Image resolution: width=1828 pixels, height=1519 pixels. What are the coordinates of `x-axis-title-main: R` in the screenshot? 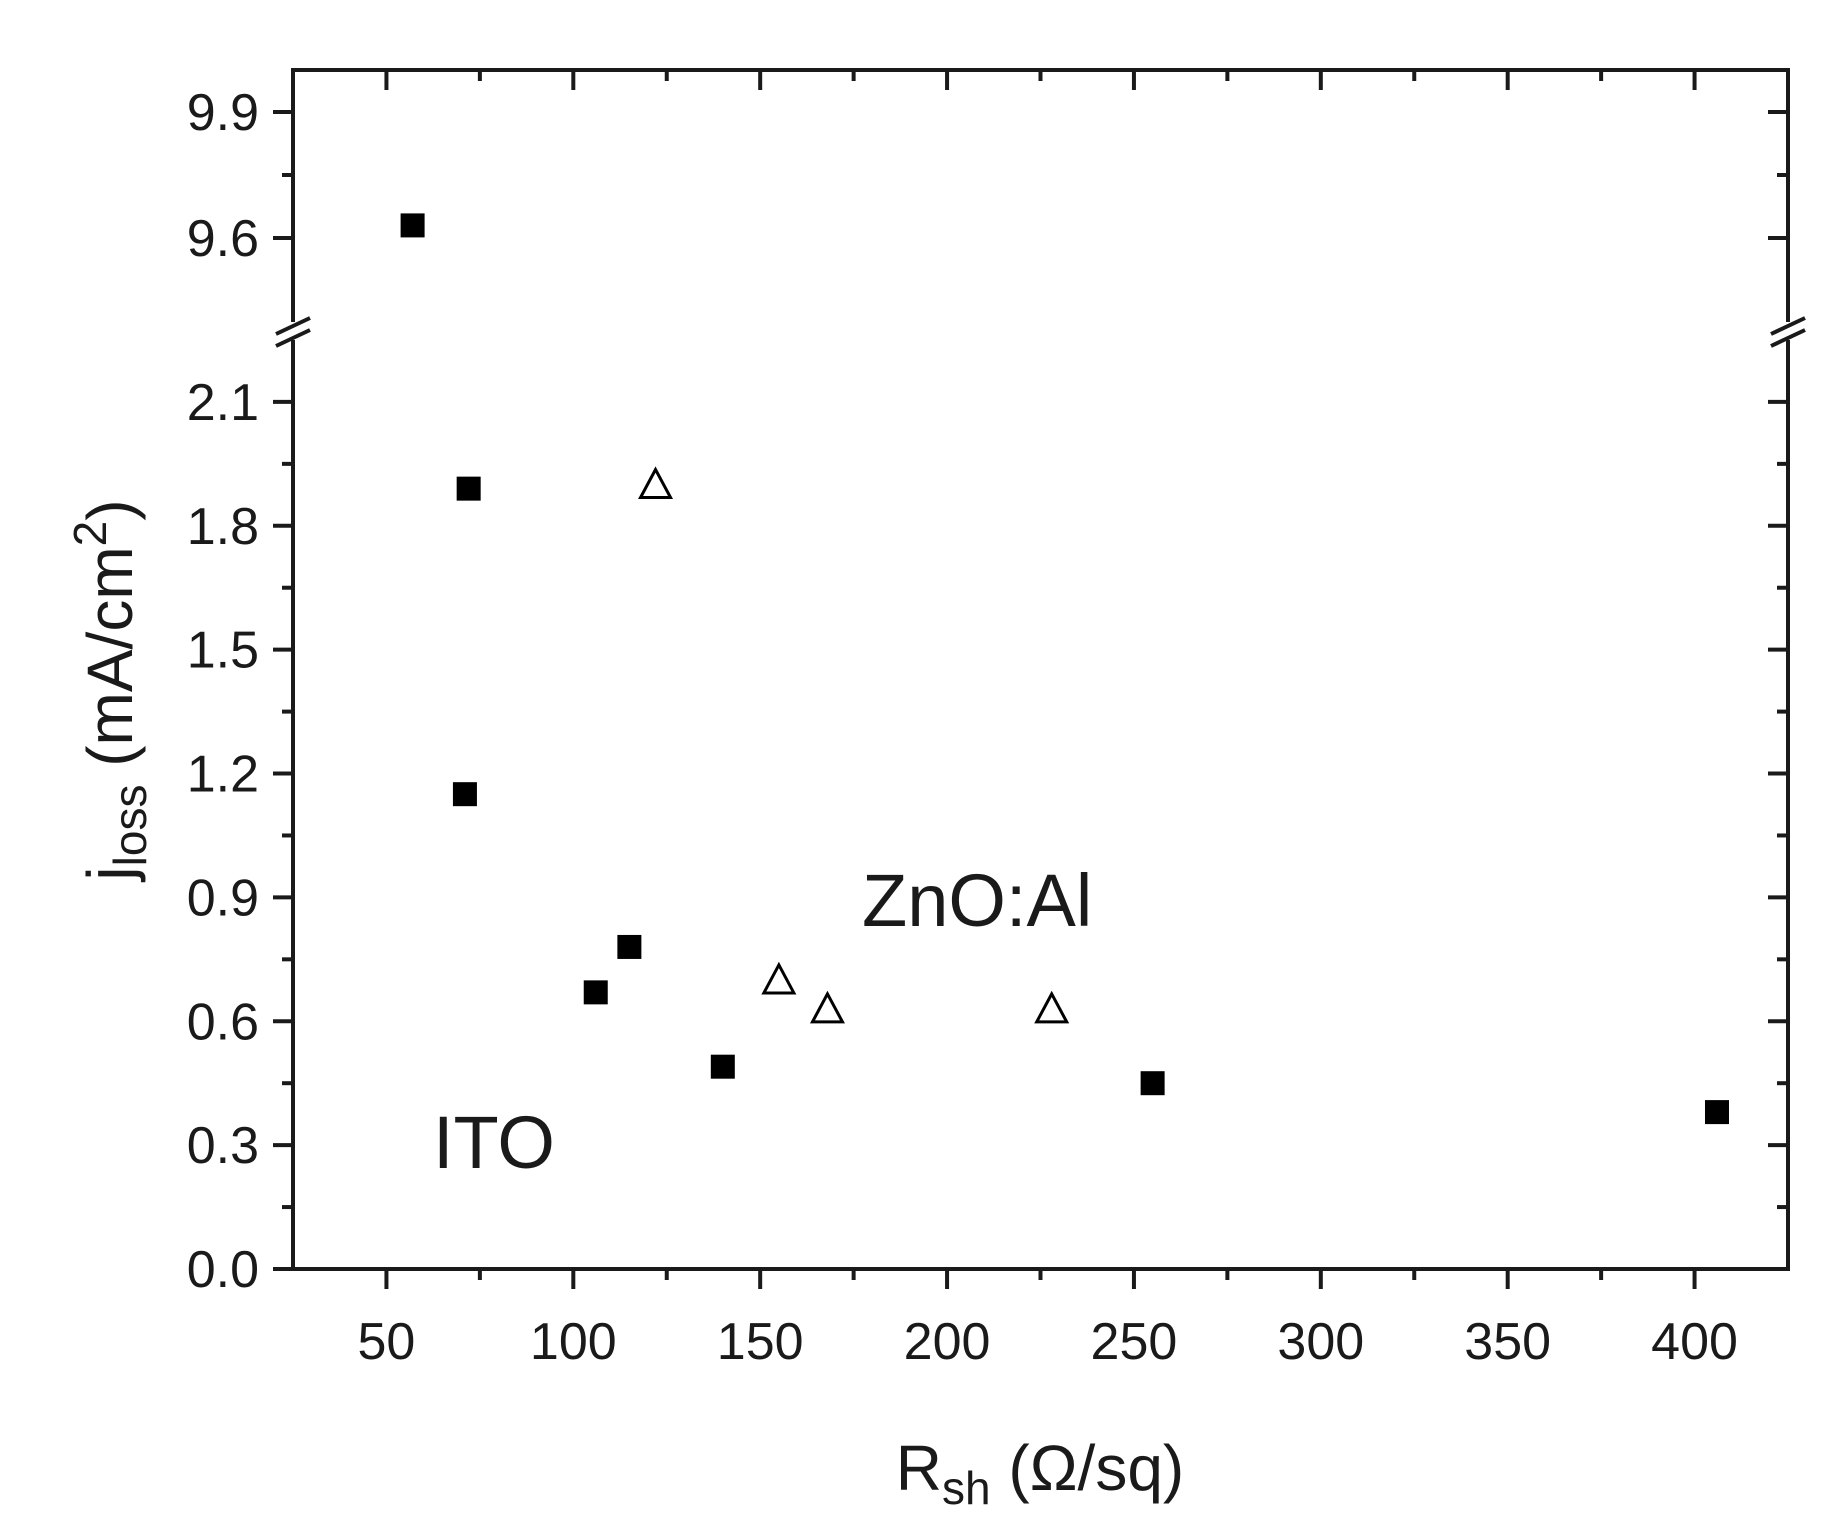 It's located at (919, 1468).